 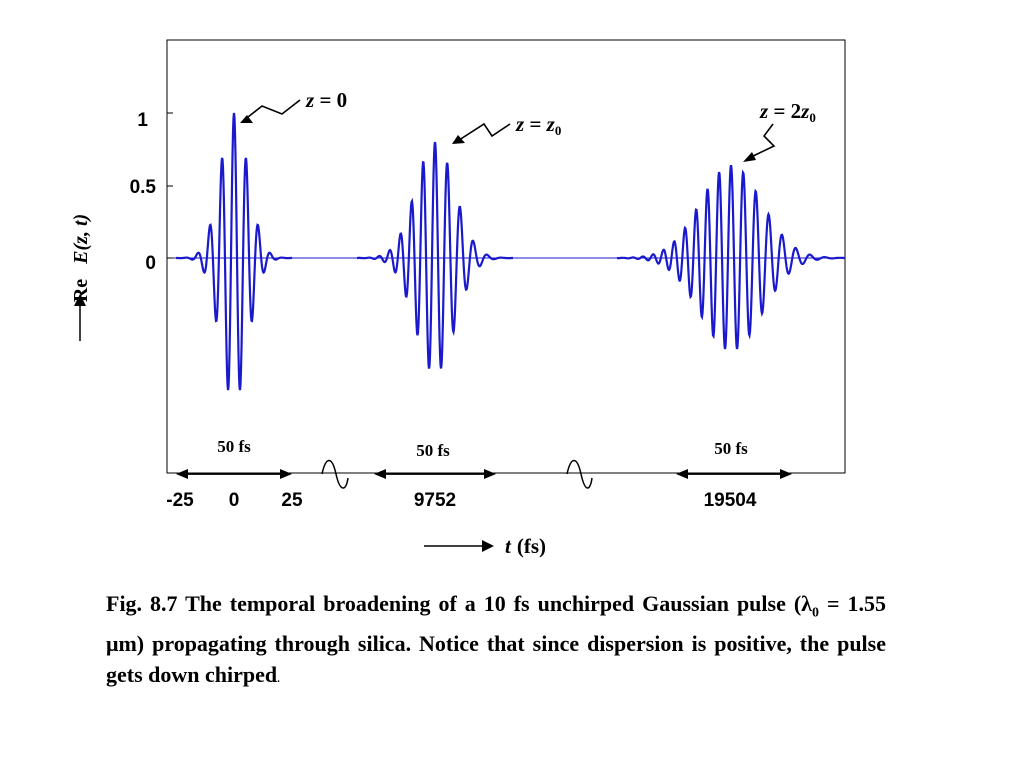 What do you see at coordinates (326, 100) in the screenshot?
I see `pulse-label-z0: z = 0` at bounding box center [326, 100].